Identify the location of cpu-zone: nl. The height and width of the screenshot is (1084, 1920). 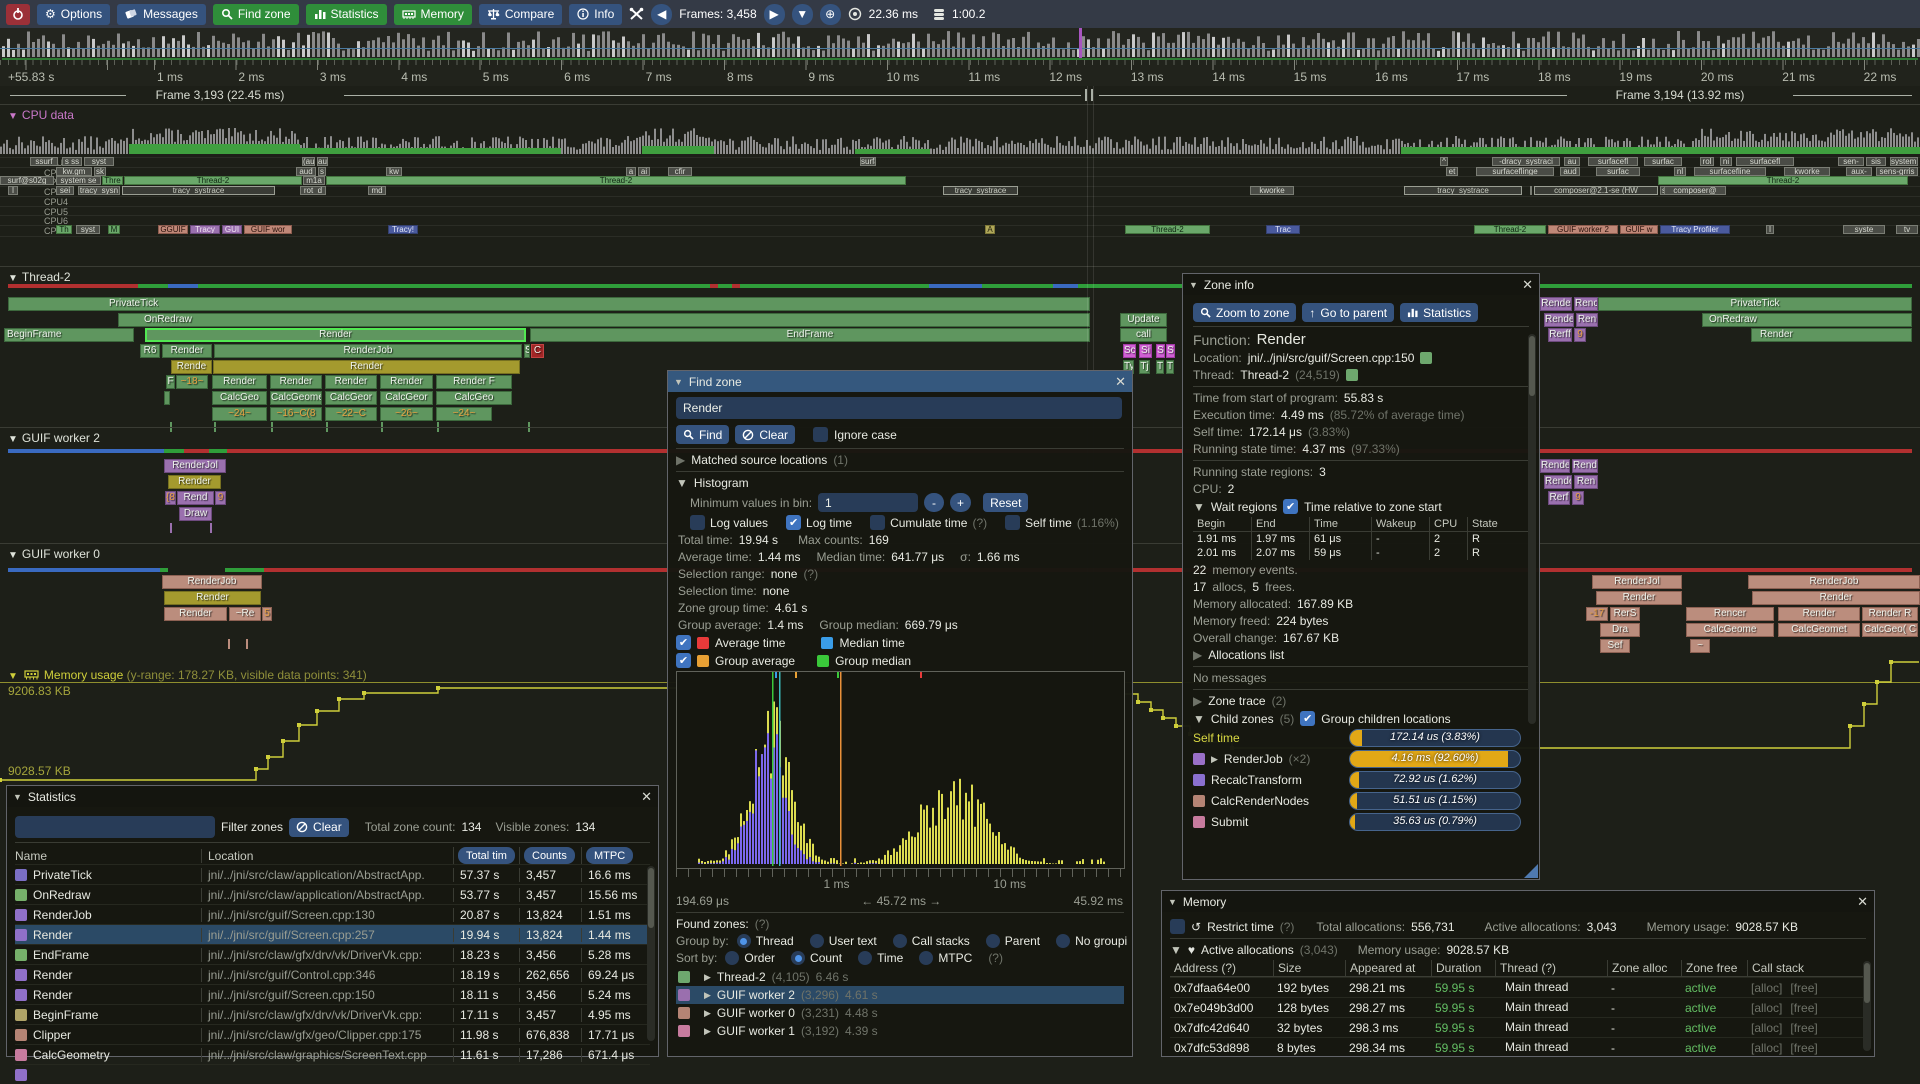
(1680, 171).